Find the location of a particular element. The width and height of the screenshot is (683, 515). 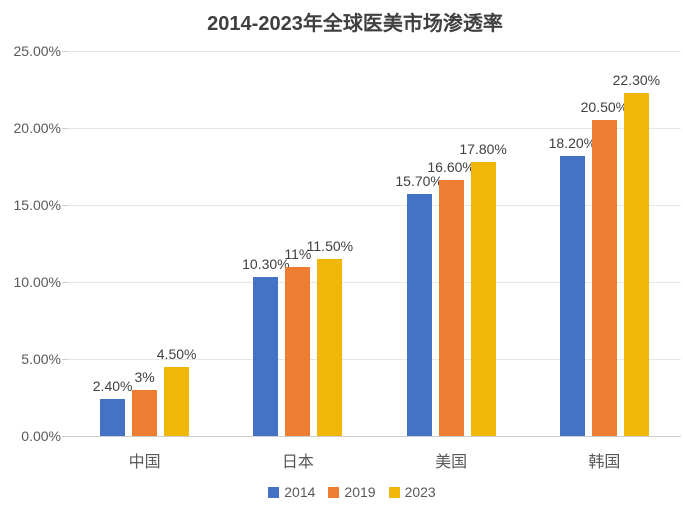

legend-item: 2023 is located at coordinates (412, 492).